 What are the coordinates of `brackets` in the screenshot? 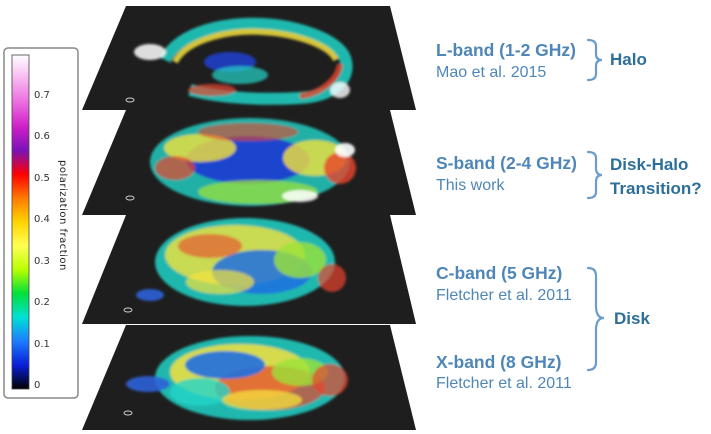 It's located at (595, 205).